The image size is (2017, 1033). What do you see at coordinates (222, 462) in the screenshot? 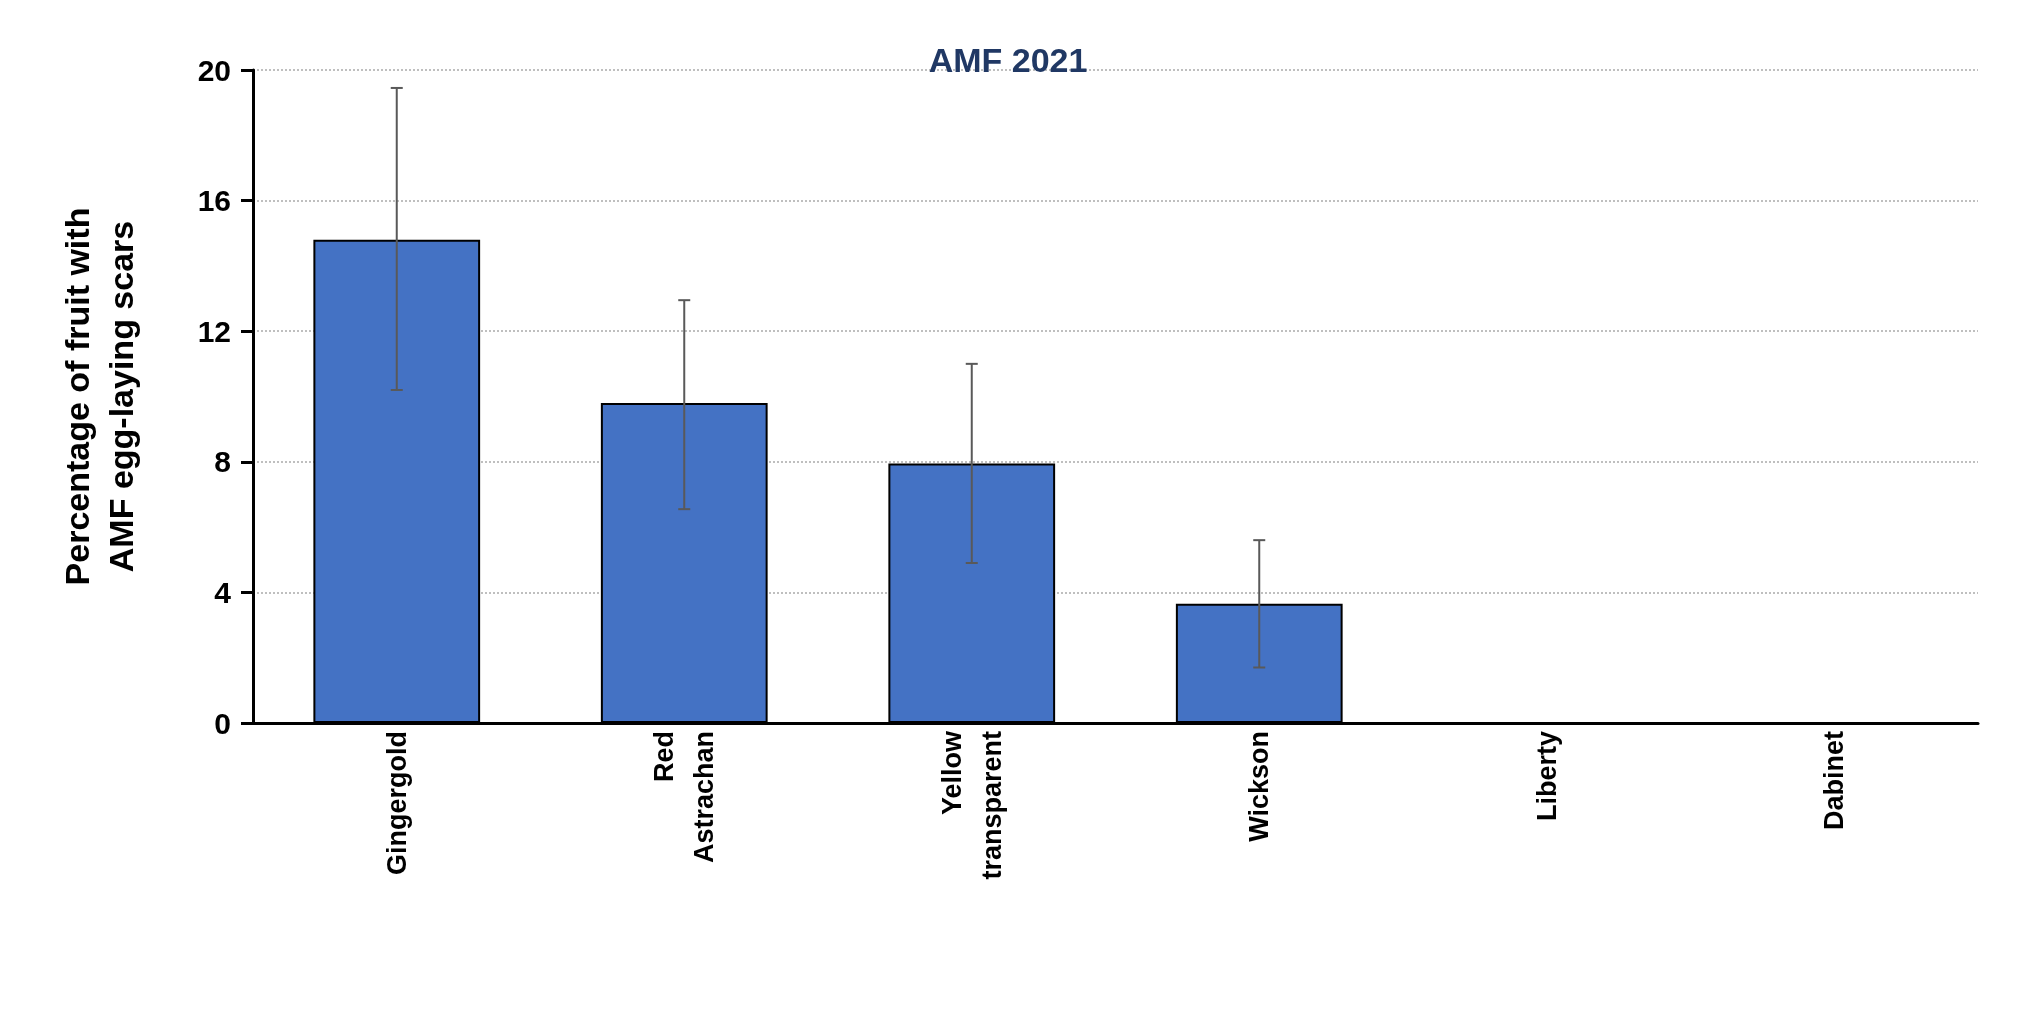
I see `y-tick-label: 8` at bounding box center [222, 462].